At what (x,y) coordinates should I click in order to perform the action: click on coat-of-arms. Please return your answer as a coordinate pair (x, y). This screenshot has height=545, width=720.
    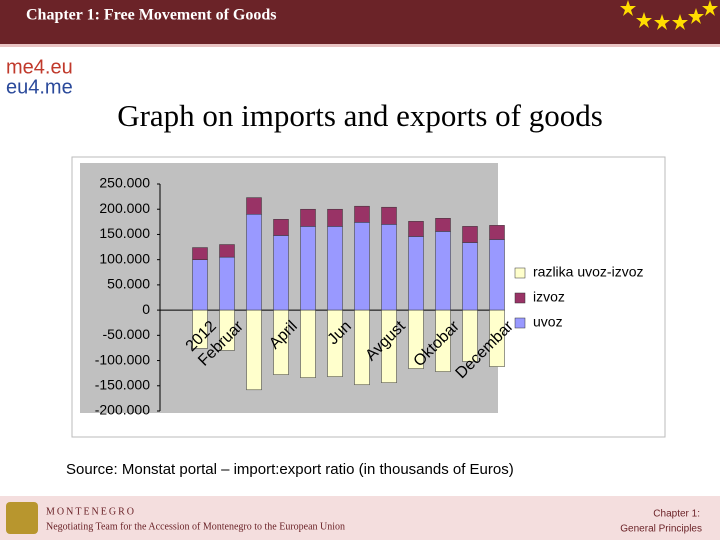
    Looking at the image, I should click on (22, 518).